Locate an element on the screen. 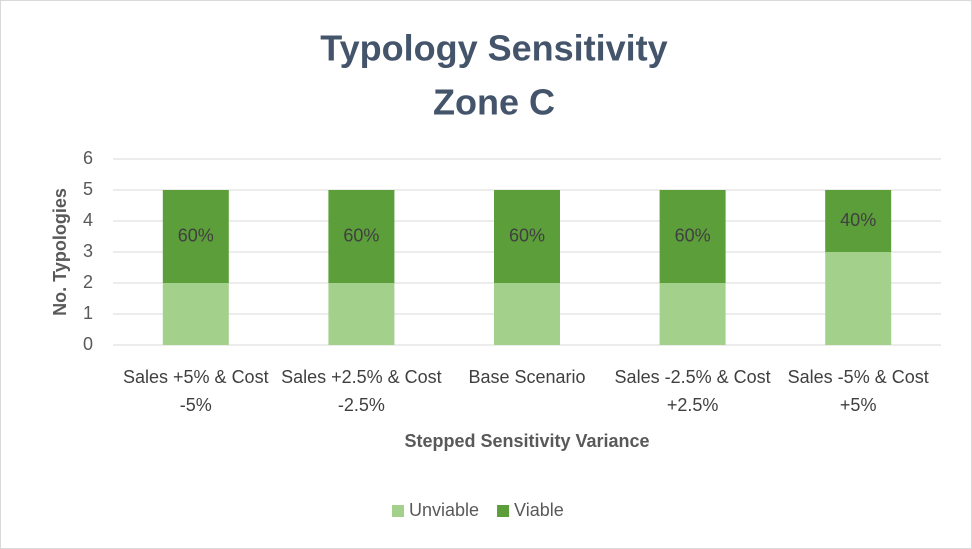  legend-label: Viable is located at coordinates (539, 510).